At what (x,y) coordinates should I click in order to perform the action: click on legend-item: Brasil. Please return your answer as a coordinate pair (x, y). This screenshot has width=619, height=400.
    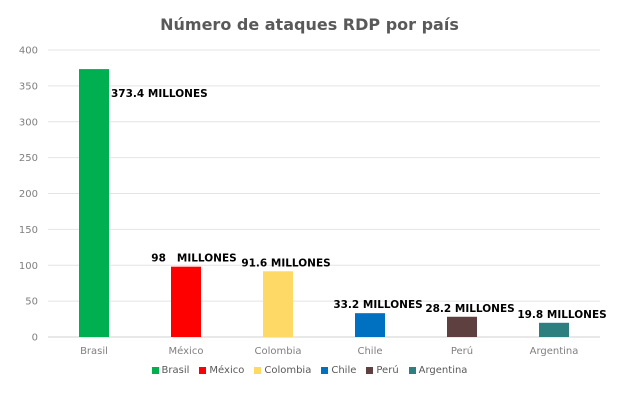
    Looking at the image, I should click on (170, 370).